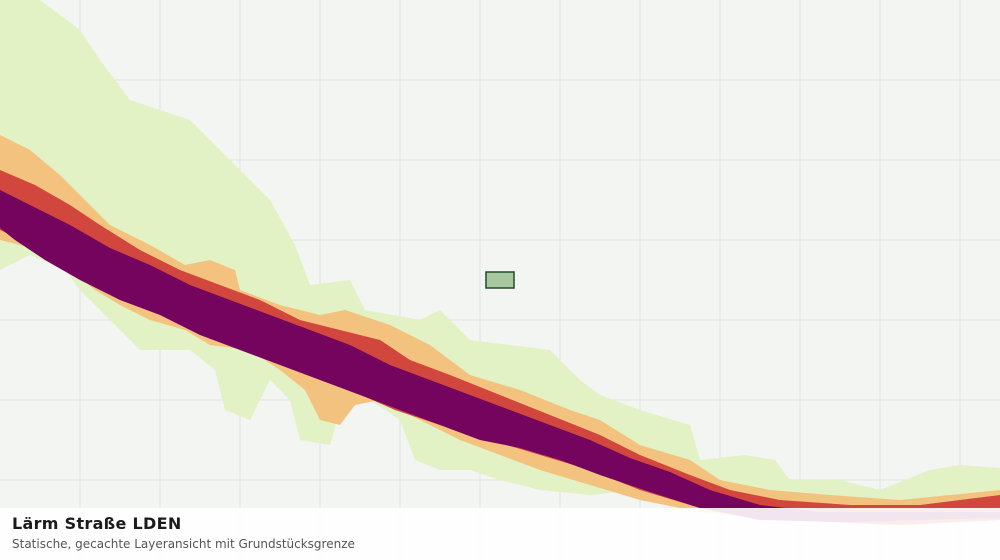 The width and height of the screenshot is (1000, 560). I want to click on parcel-boundary, so click(500, 280).